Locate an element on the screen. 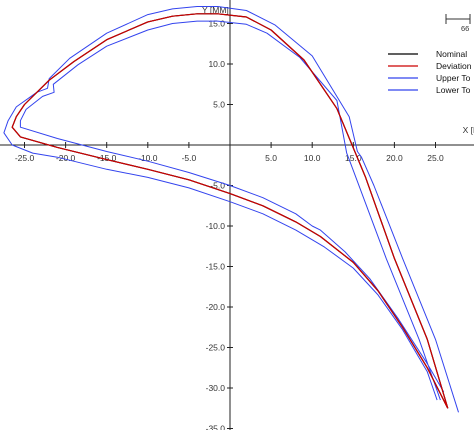  legend-label: Upper To is located at coordinates (453, 78).